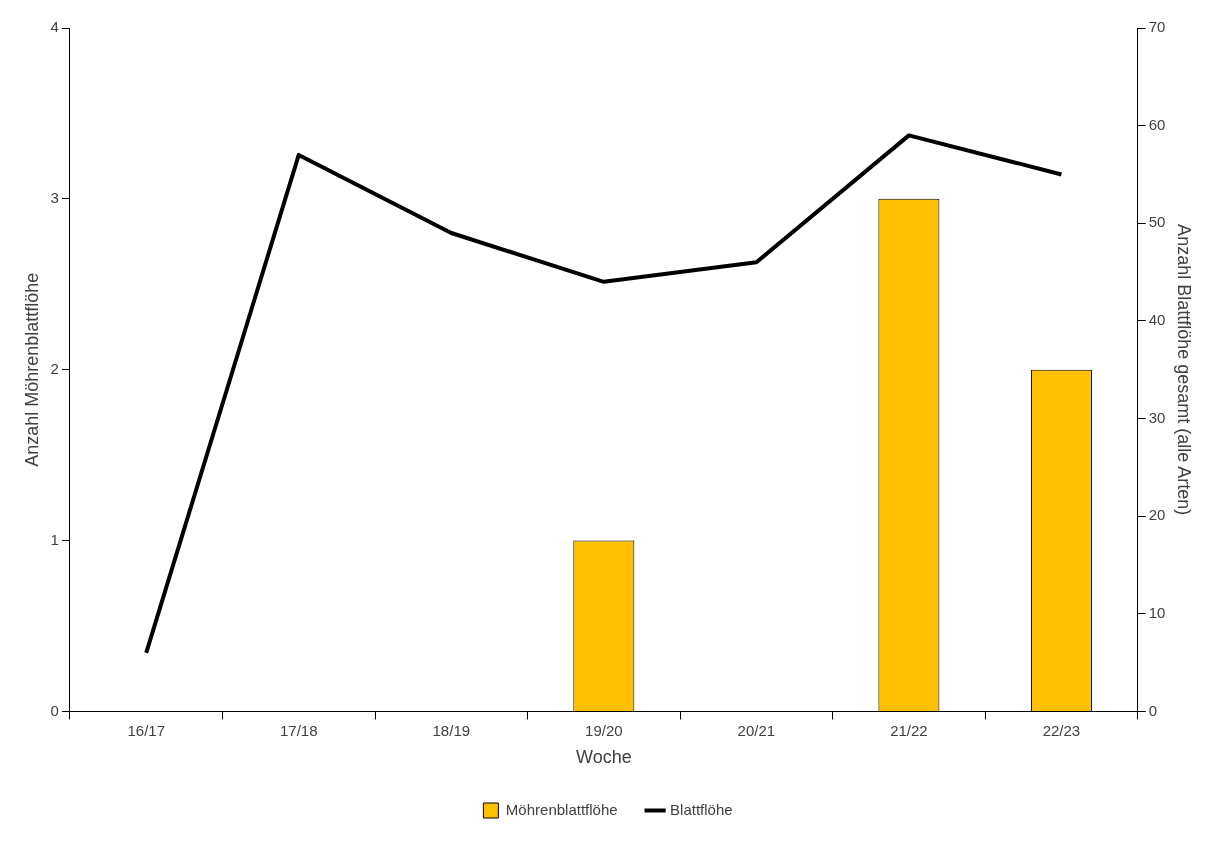  What do you see at coordinates (1184, 370) in the screenshot?
I see `y2-axis-title: Anzahl Blattflöhe gesamt (alle Arten)` at bounding box center [1184, 370].